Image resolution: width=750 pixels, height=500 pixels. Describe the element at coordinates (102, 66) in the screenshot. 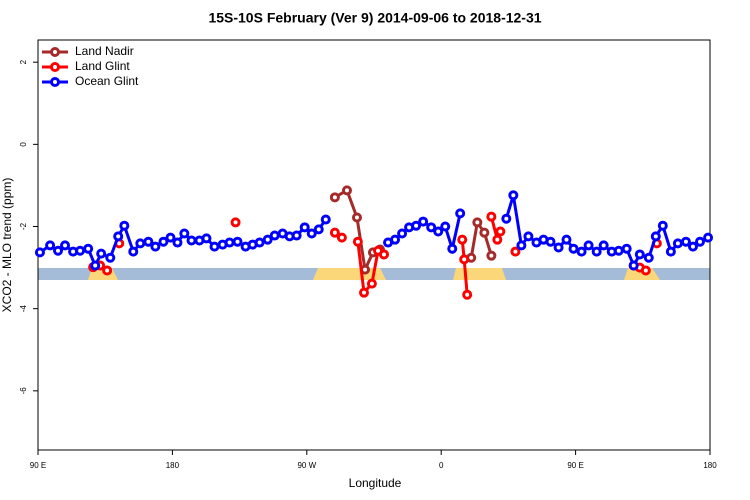

I see `legend-label: Land Glint` at that location.